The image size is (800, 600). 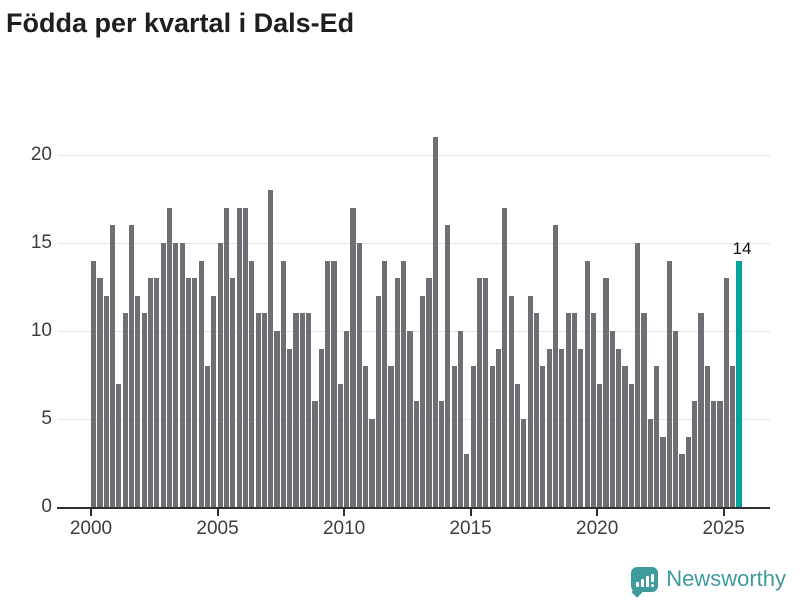 What do you see at coordinates (180, 23) in the screenshot?
I see `page-title: Födda per kvartal i Dals-Ed` at bounding box center [180, 23].